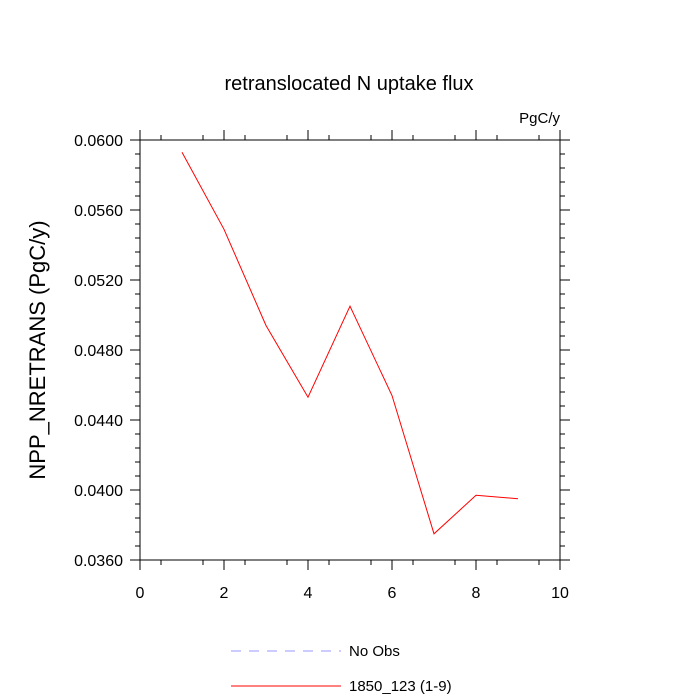  I want to click on units-label: PgC/y, so click(539, 118).